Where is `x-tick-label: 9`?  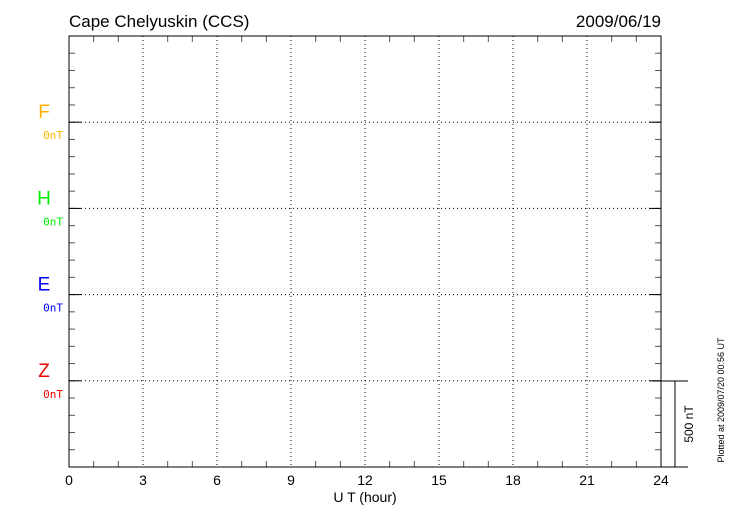
x-tick-label: 9 is located at coordinates (291, 480).